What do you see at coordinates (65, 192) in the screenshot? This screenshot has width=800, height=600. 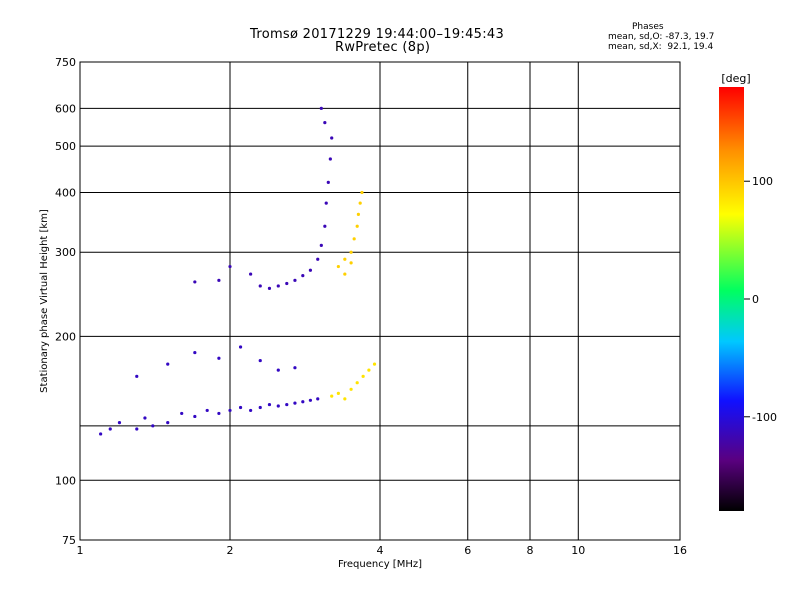 I see `y-tick-label: 400` at bounding box center [65, 192].